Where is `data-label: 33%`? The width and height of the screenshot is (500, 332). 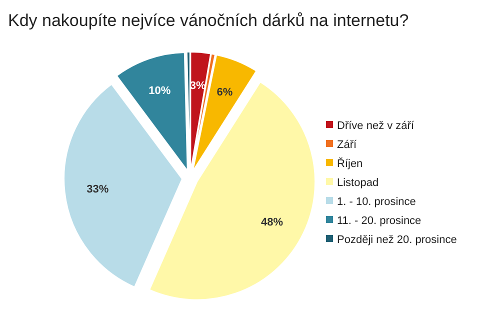
data-label: 33% is located at coordinates (97, 189).